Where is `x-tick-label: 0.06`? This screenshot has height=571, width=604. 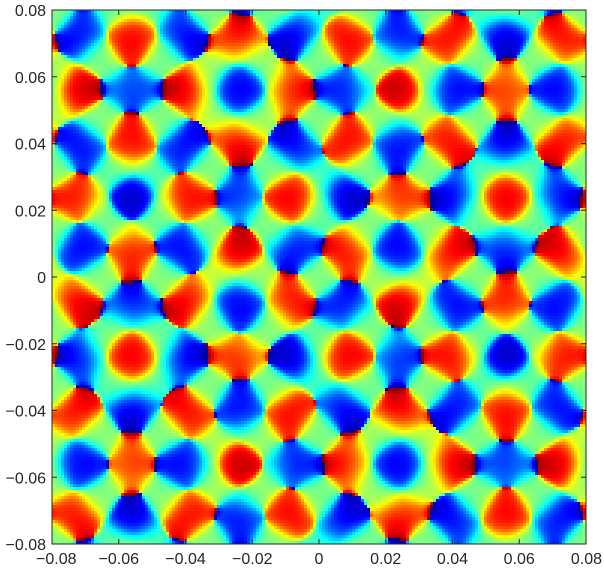 x-tick-label: 0.06 is located at coordinates (519, 559).